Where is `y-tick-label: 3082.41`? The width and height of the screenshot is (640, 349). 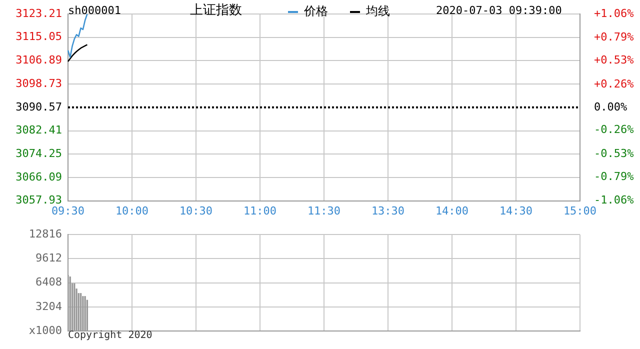
y-tick-label: 3082.41 is located at coordinates (39, 130).